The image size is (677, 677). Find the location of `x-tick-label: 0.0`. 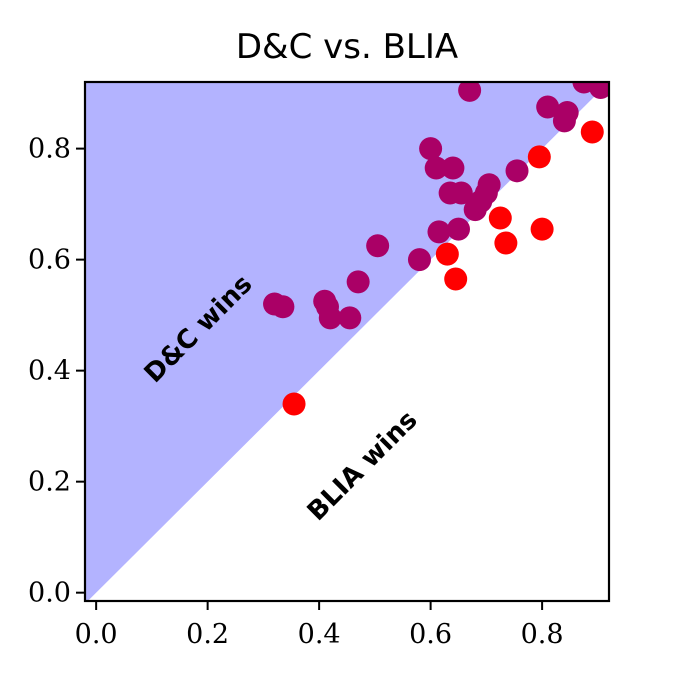

x-tick-label: 0.0 is located at coordinates (96, 634).